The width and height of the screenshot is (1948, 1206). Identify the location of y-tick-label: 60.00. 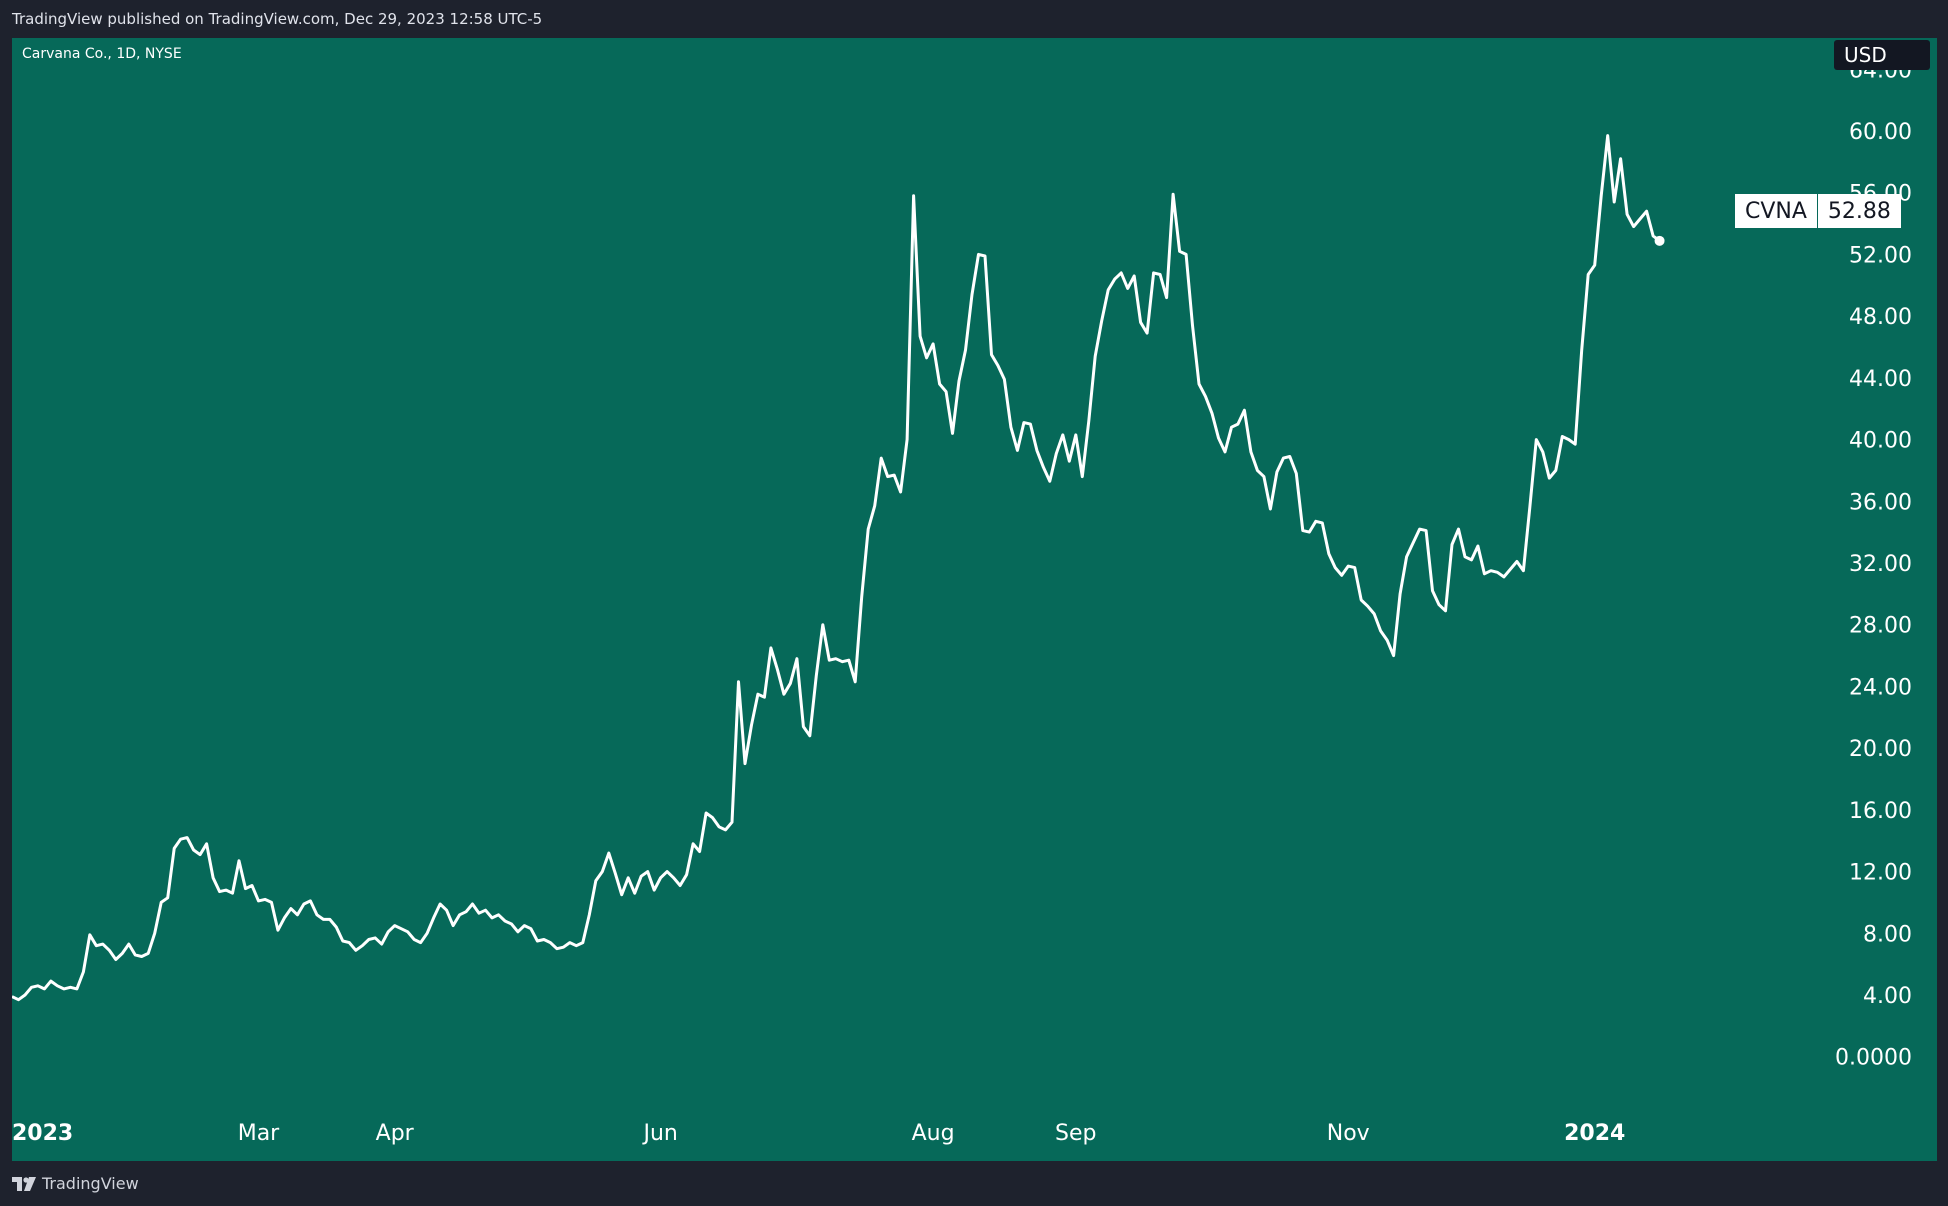
(1880, 132).